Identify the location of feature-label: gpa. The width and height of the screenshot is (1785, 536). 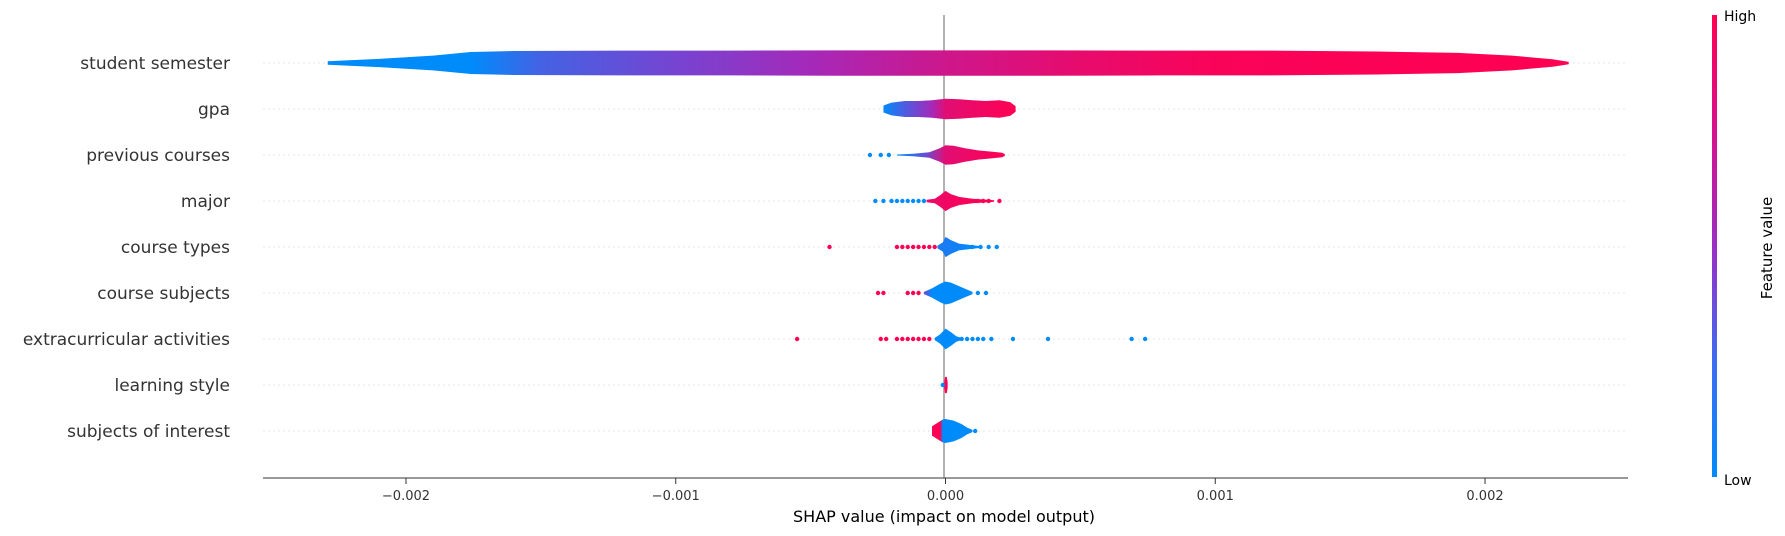
(214, 110).